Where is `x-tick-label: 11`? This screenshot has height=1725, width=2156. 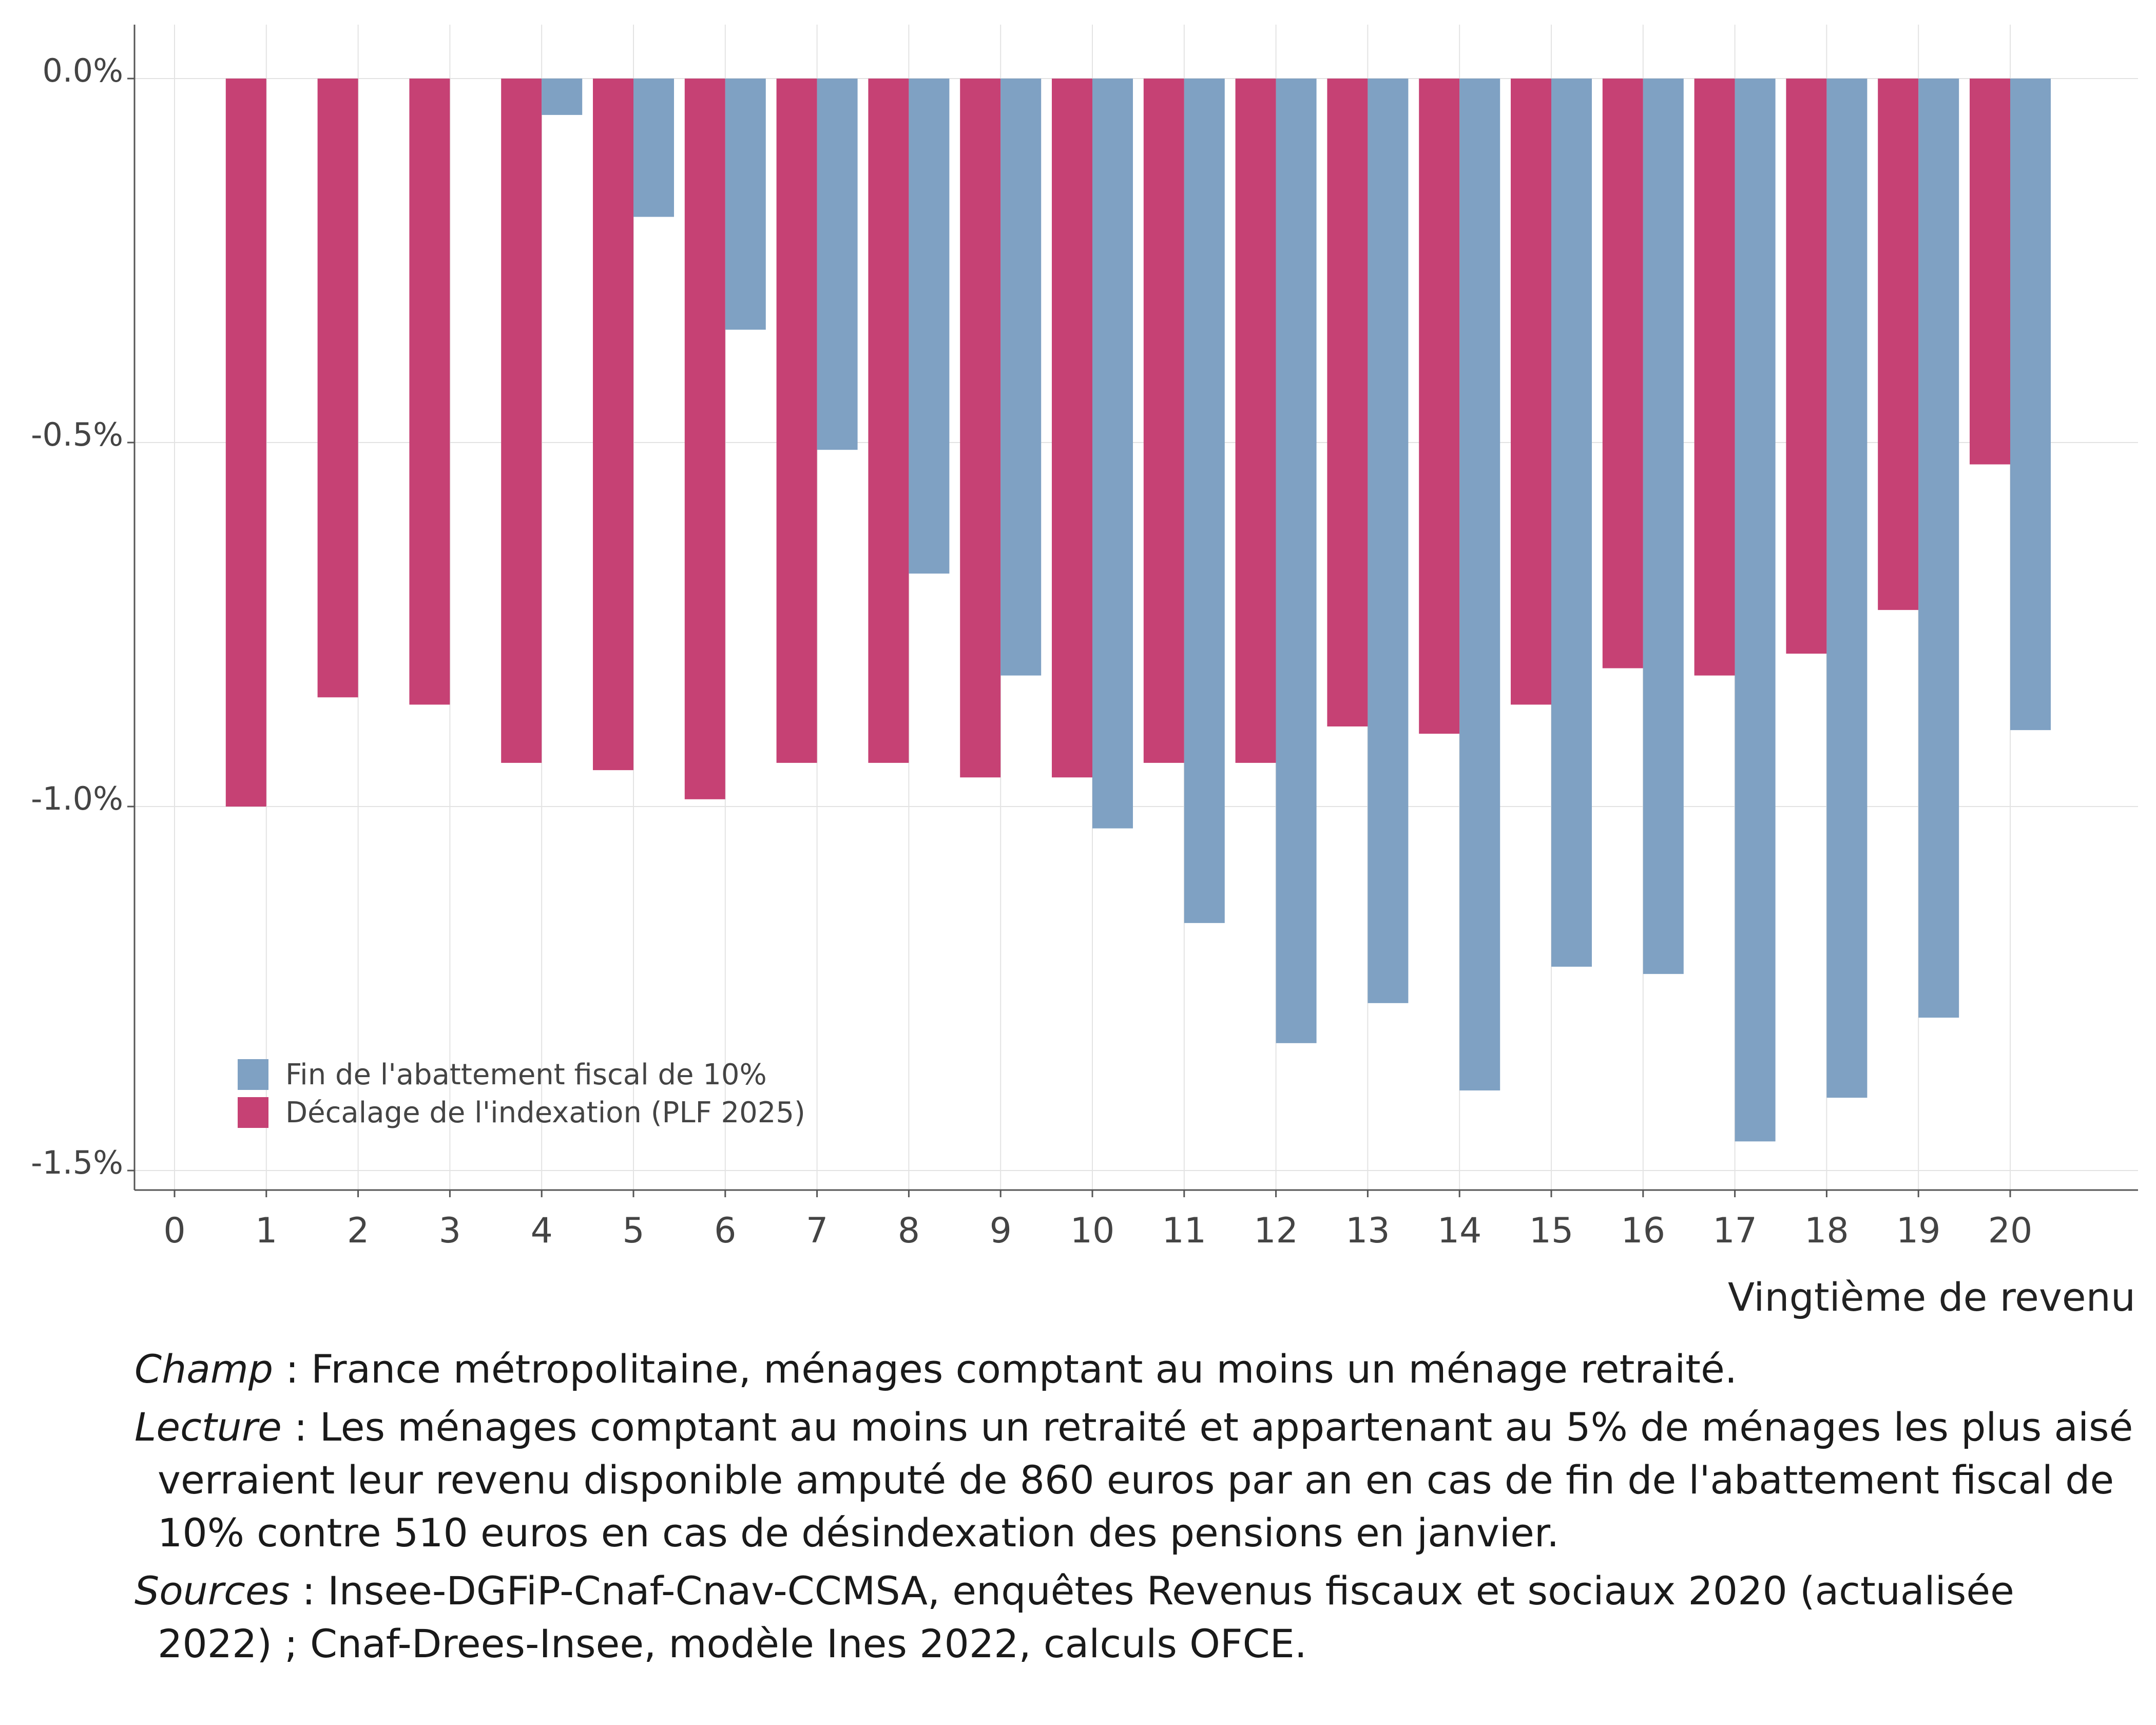 x-tick-label: 11 is located at coordinates (1184, 1231).